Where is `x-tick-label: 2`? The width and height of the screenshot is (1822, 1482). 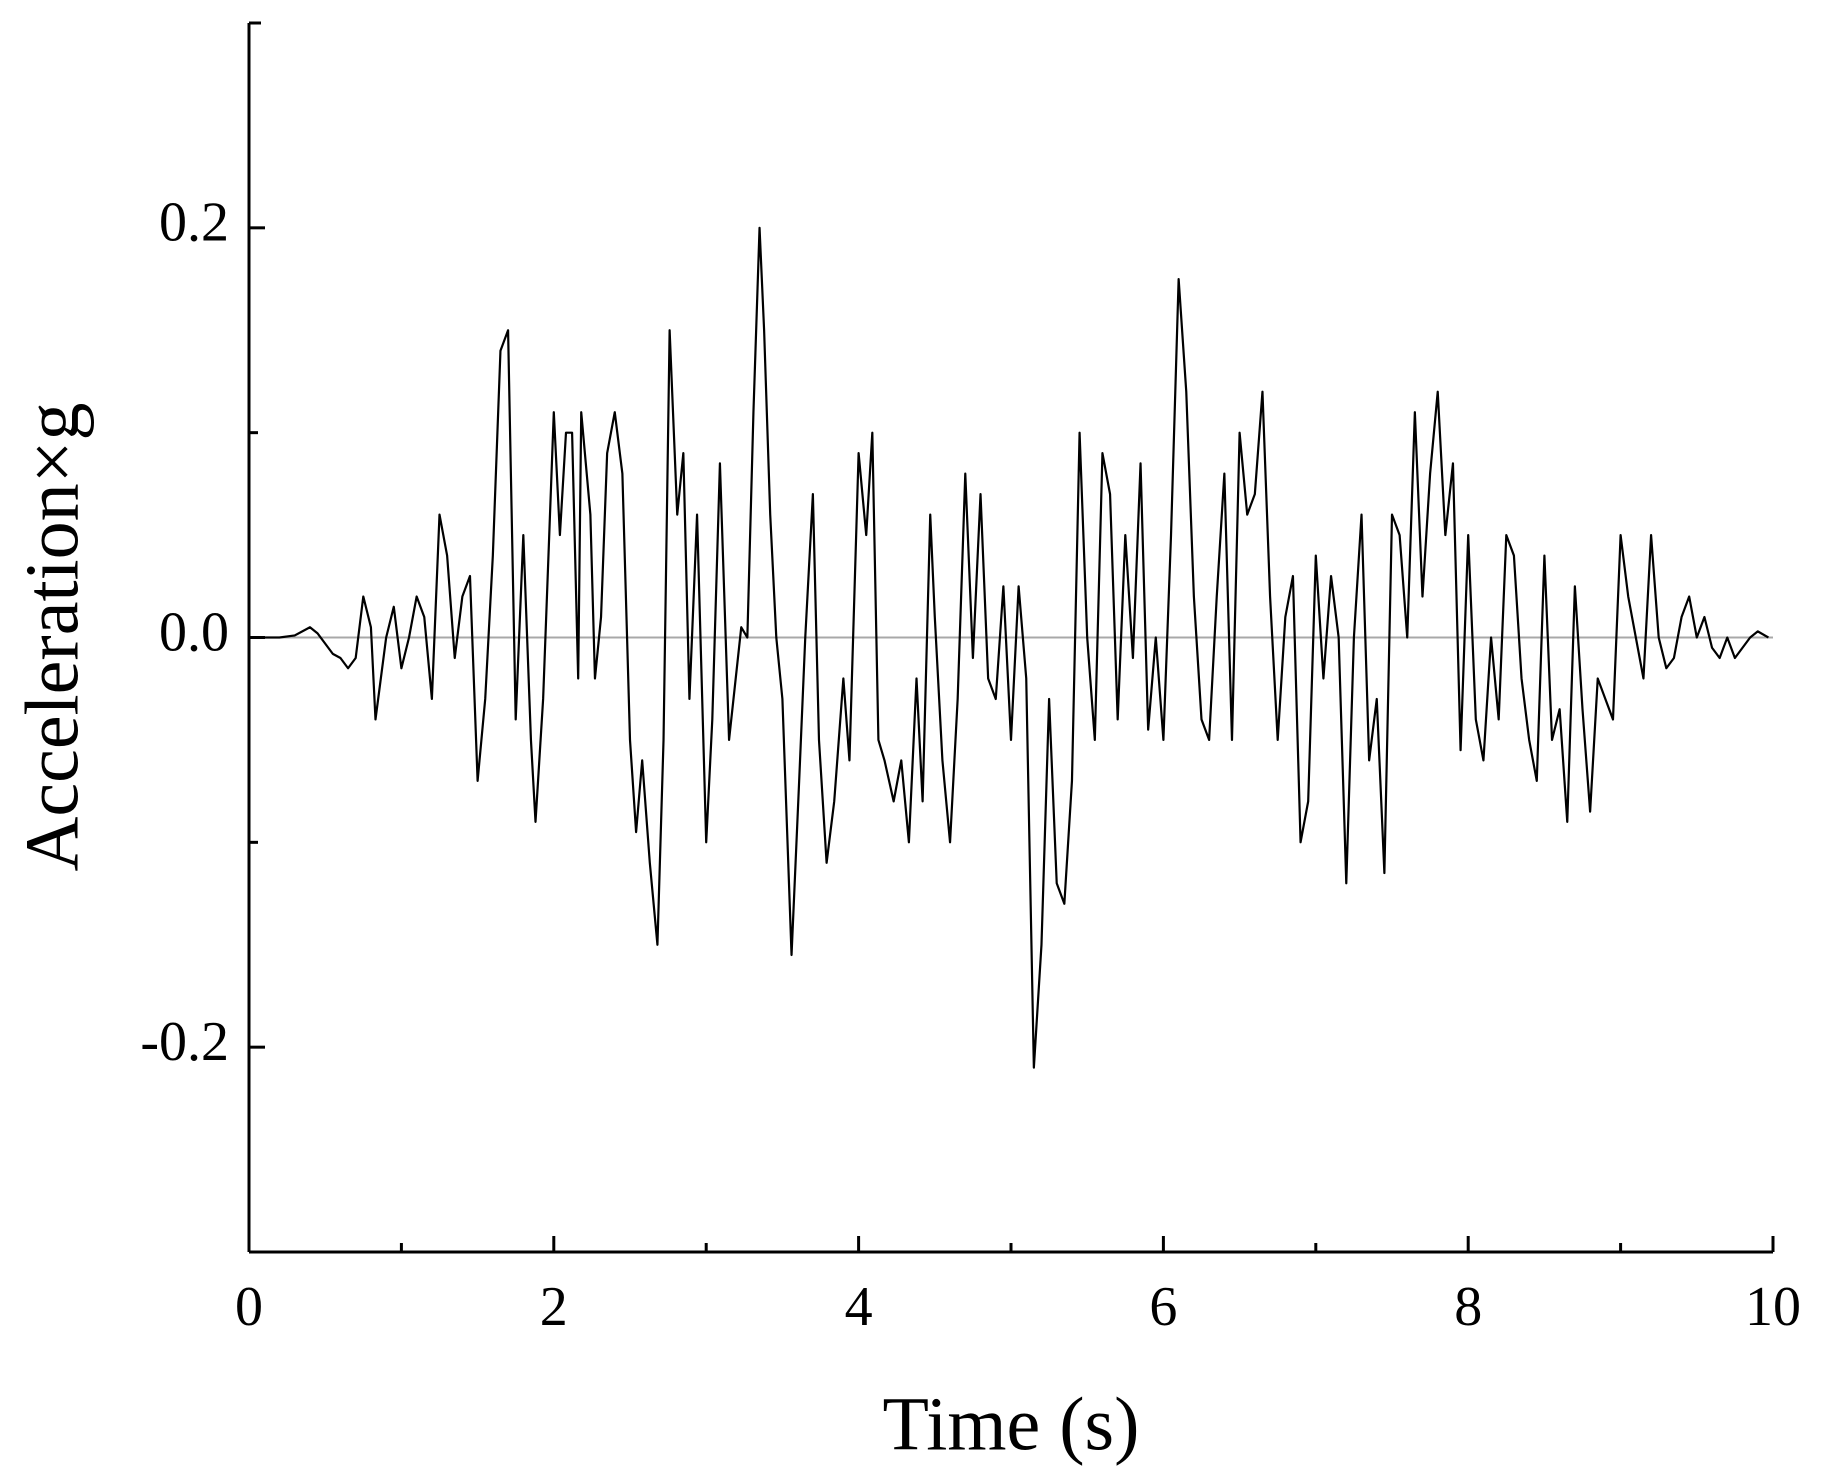
x-tick-label: 2 is located at coordinates (554, 1307).